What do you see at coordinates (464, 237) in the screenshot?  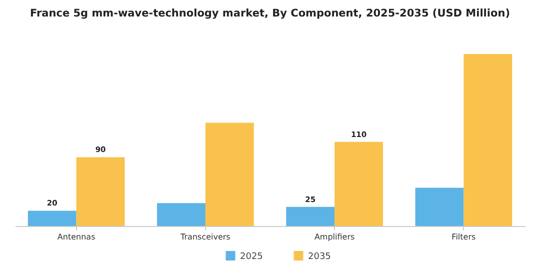 I see `x-tick-label: Filters` at bounding box center [464, 237].